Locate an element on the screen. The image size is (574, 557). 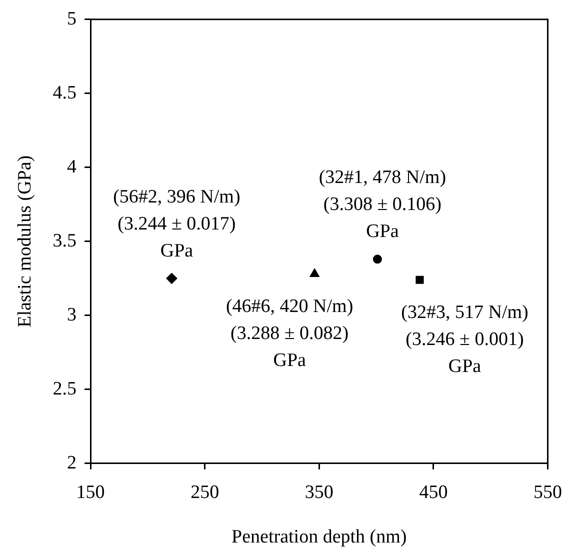
annotation: (32#3, 517 N/m) (3.246 ± 0.001) GPa is located at coordinates (464, 339).